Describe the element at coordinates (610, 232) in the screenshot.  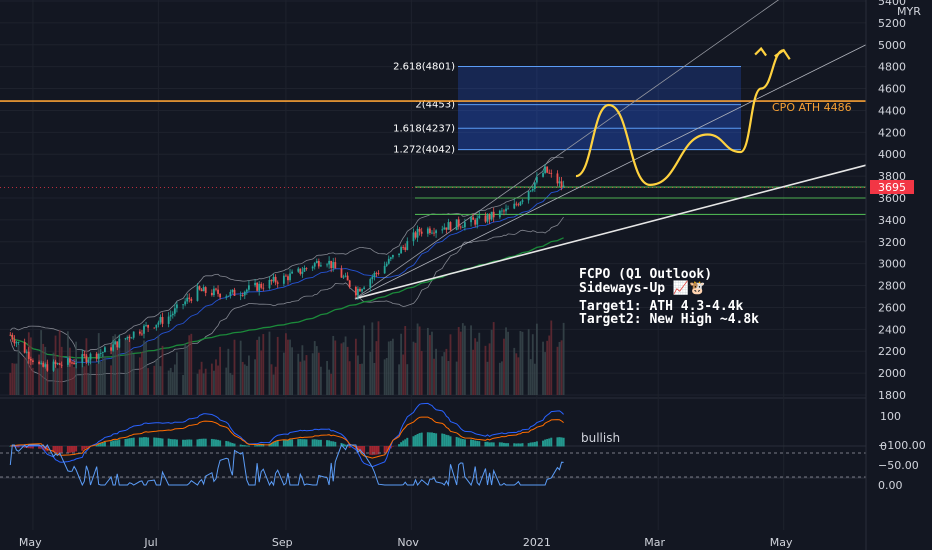
I see `support-trendline` at that location.